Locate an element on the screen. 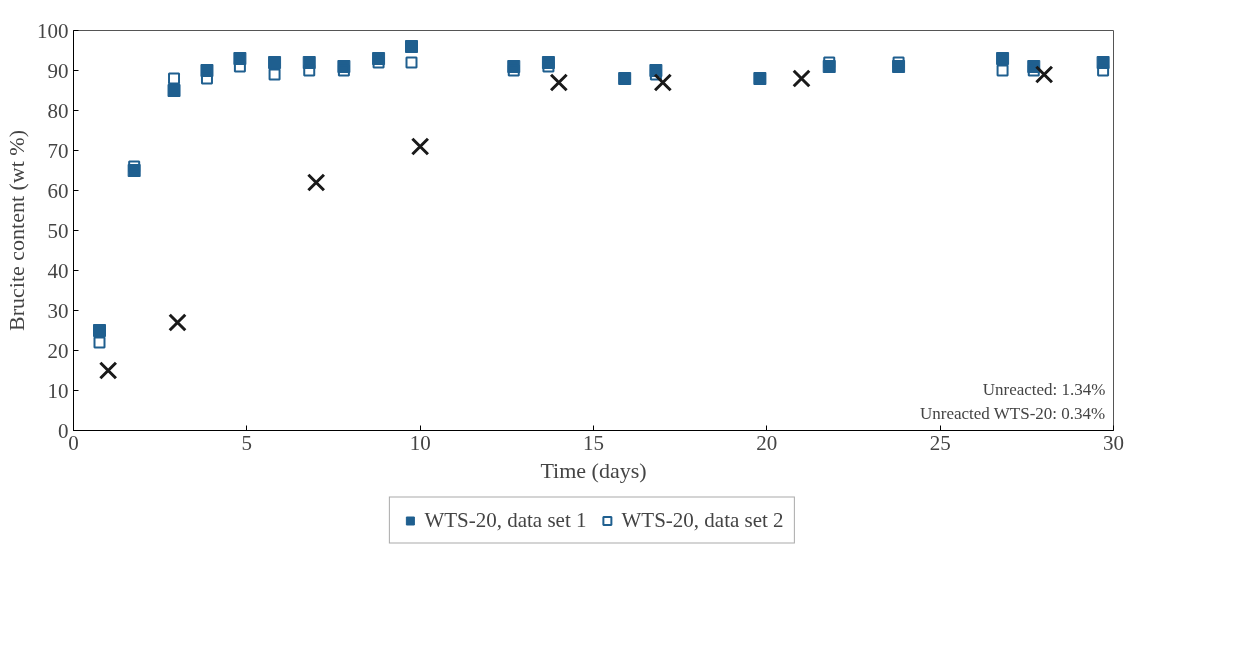 The width and height of the screenshot is (1241, 655). x-tick-label: 25 is located at coordinates (940, 442).